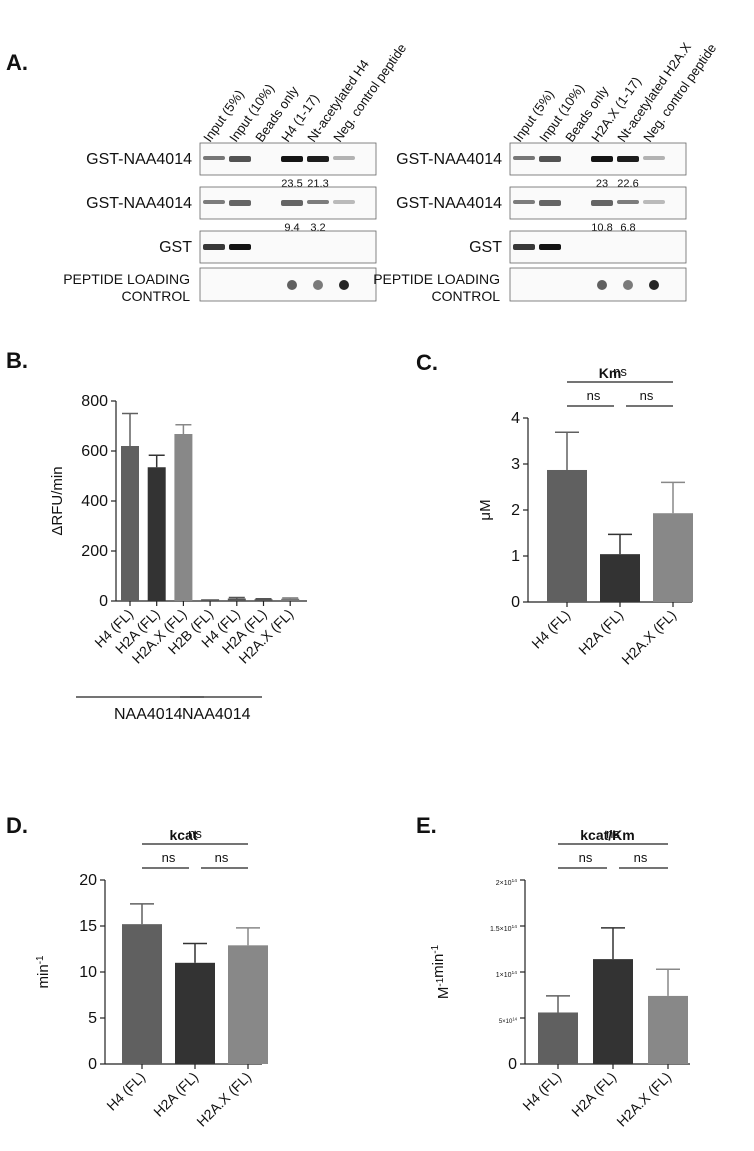 The width and height of the screenshot is (754, 1151). What do you see at coordinates (103, 601) in the screenshot?
I see `chart-B-y-tick-label: 014` at bounding box center [103, 601].